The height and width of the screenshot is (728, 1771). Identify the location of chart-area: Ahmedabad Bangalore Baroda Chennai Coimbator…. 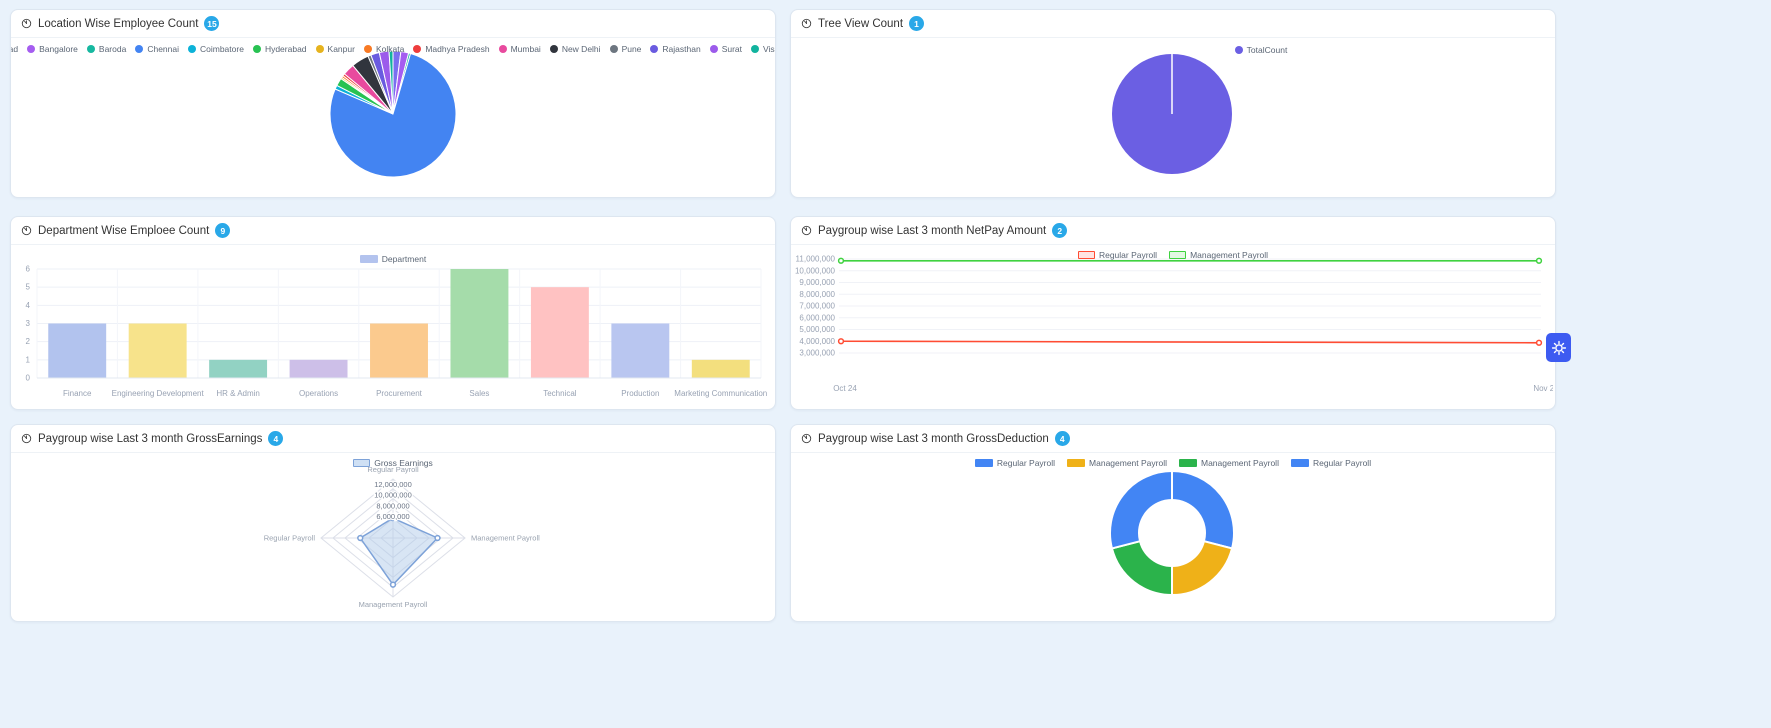
(393, 117).